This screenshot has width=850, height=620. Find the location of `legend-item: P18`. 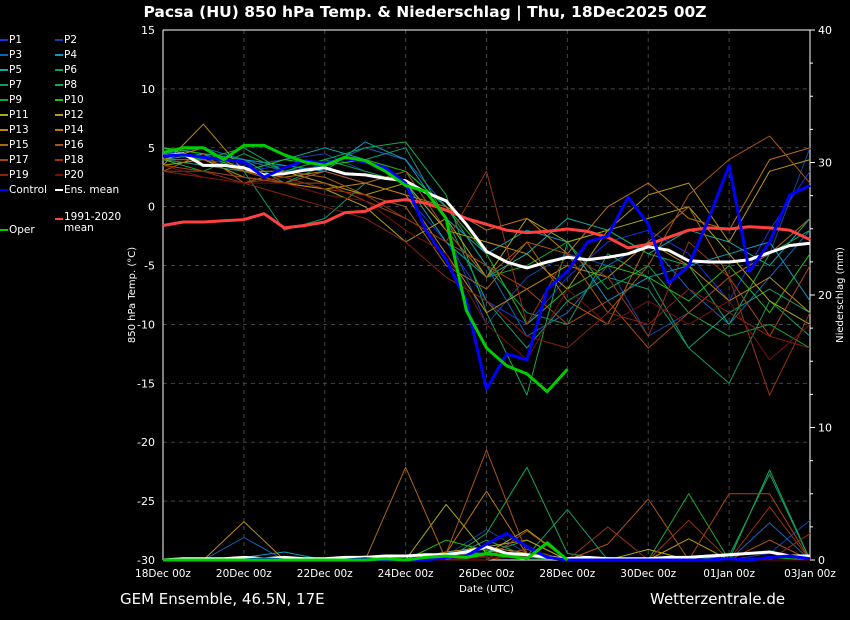

legend-item: P18 is located at coordinates (69, 160).